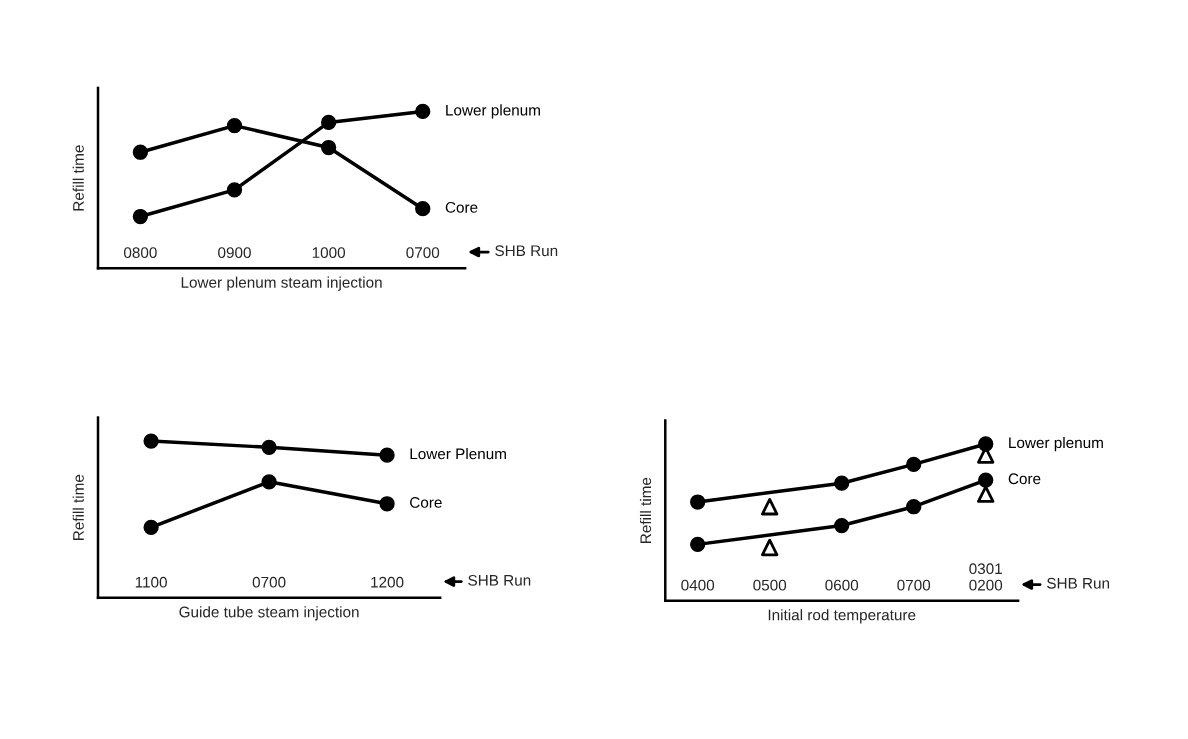  What do you see at coordinates (842, 585) in the screenshot?
I see `x-tick-label: 0600` at bounding box center [842, 585].